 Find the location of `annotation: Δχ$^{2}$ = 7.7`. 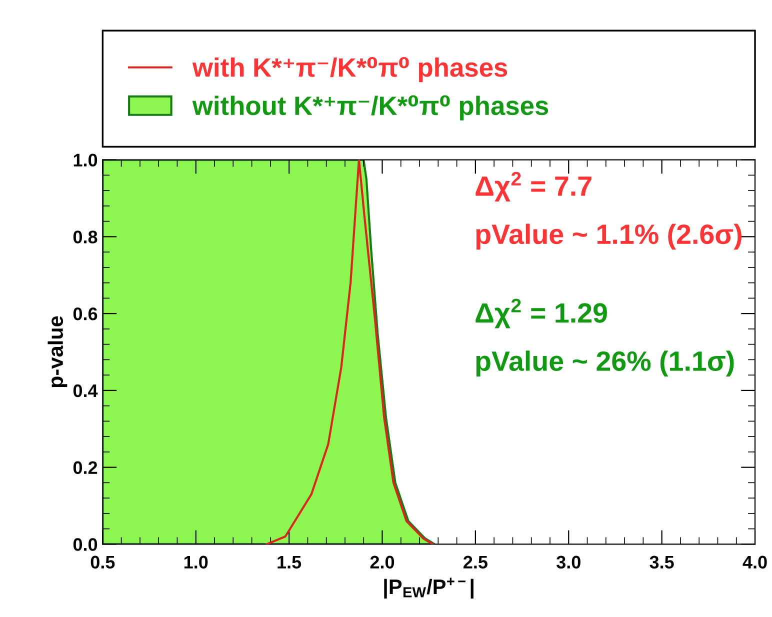

annotation: Δχ$^{2}$ = 7.7 is located at coordinates (534, 187).